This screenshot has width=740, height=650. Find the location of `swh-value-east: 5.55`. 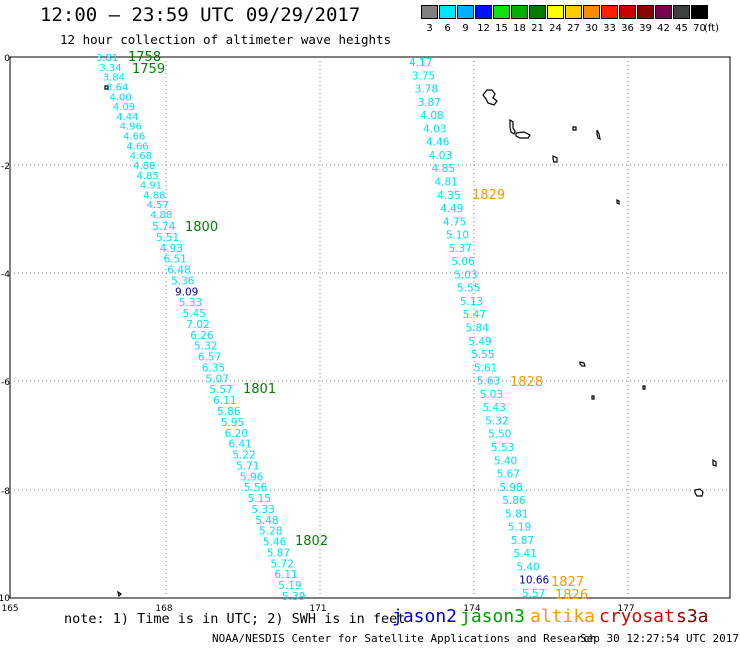

swh-value-east: 5.55 is located at coordinates (468, 289).